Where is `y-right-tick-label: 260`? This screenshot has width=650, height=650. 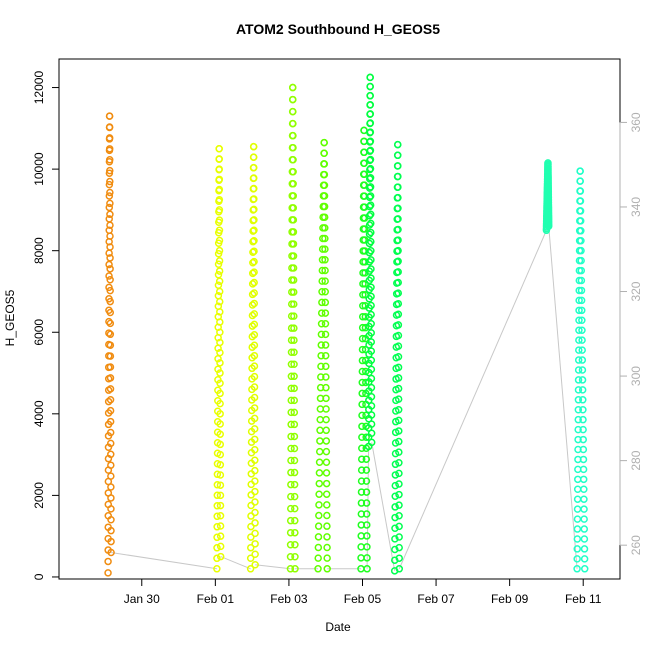 y-right-tick-label: 260 is located at coordinates (636, 545).